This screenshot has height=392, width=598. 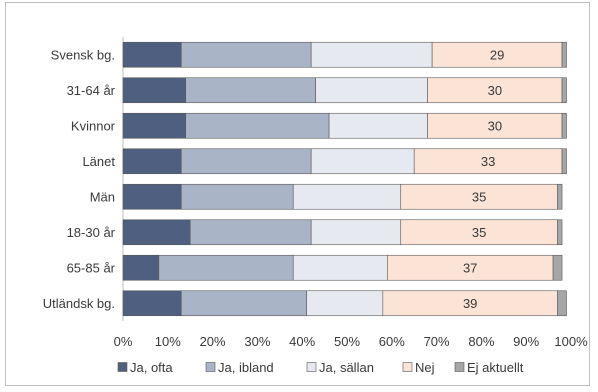 What do you see at coordinates (437, 341) in the screenshot?
I see `x-tick-label-7: 70%` at bounding box center [437, 341].